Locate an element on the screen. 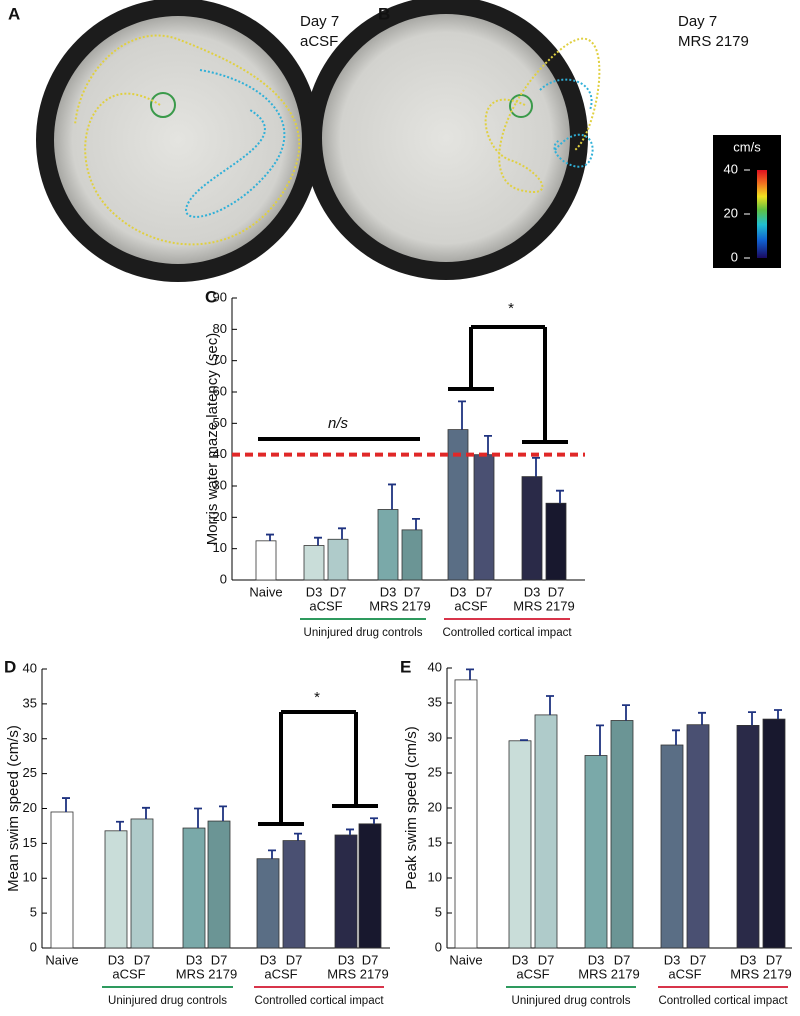 The width and height of the screenshot is (800, 1016). y-tick-label: 30 is located at coordinates (30, 737).